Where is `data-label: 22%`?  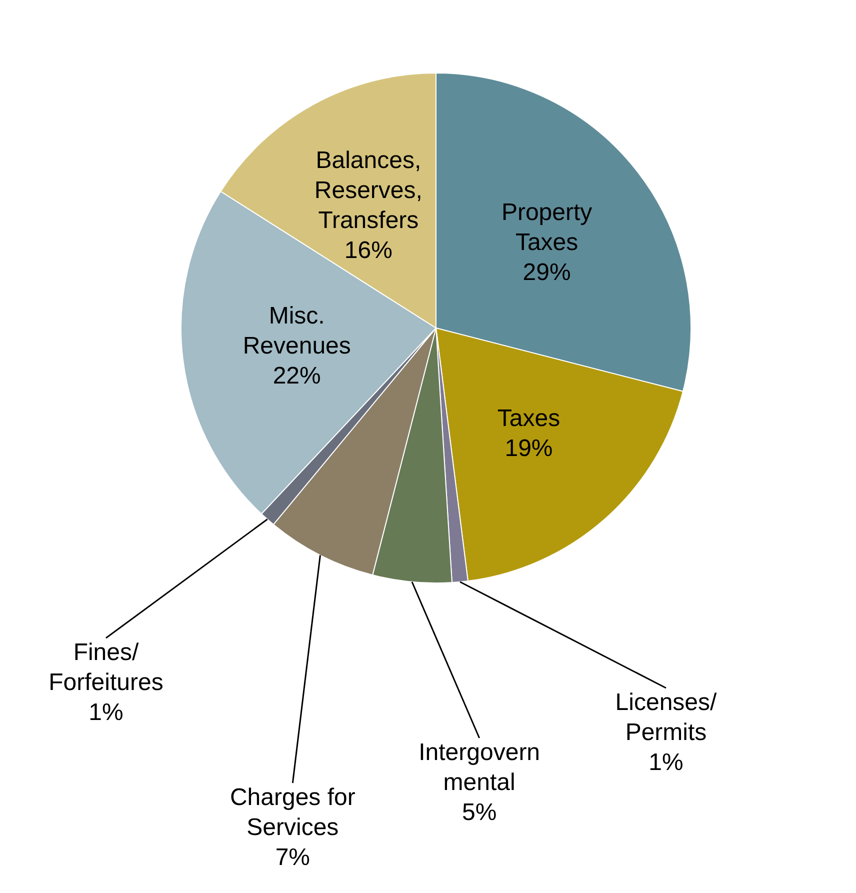 data-label: 22% is located at coordinates (296, 376).